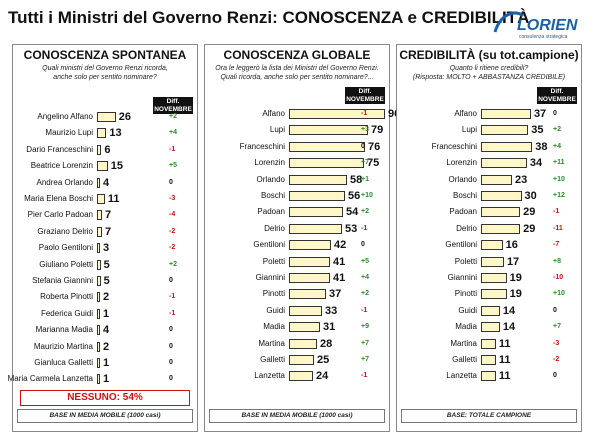 The height and width of the screenshot is (447, 593). Describe the element at coordinates (105, 248) in the screenshot. I see `bar-row: Paolo Gentiloni 3 -2` at that location.